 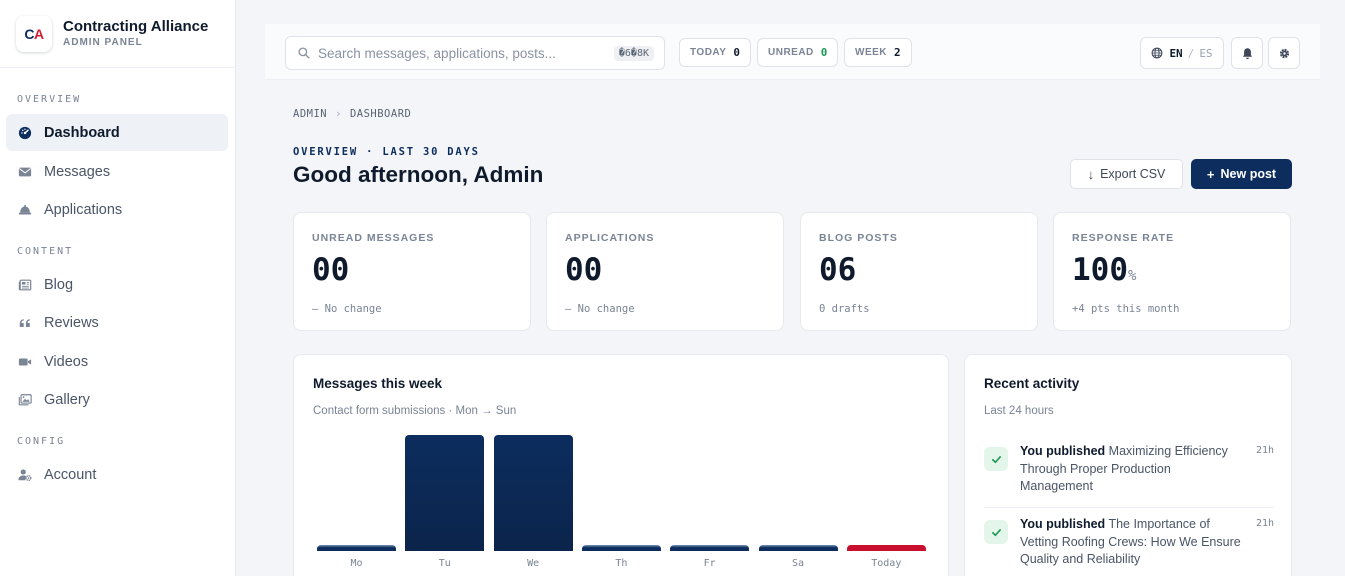 What do you see at coordinates (49, 99) in the screenshot?
I see `nav-section-overview: OVERVIEW` at bounding box center [49, 99].